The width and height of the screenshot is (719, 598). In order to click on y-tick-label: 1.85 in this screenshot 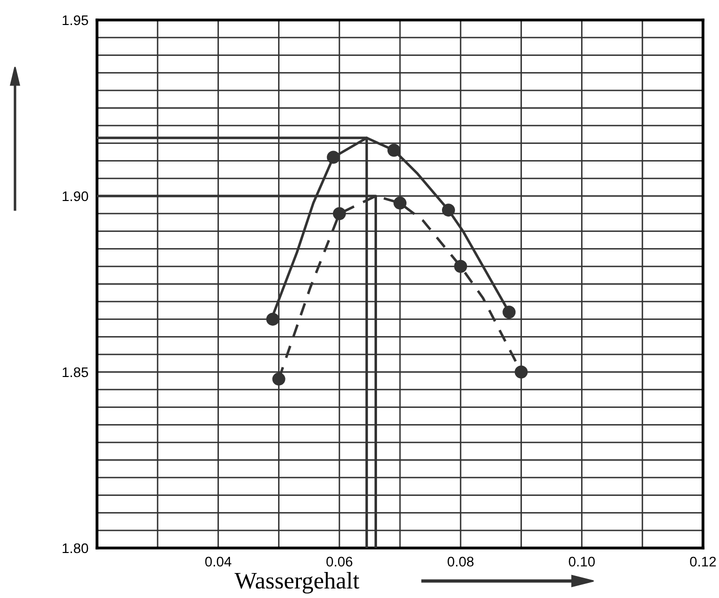, I will do `click(75, 372)`.